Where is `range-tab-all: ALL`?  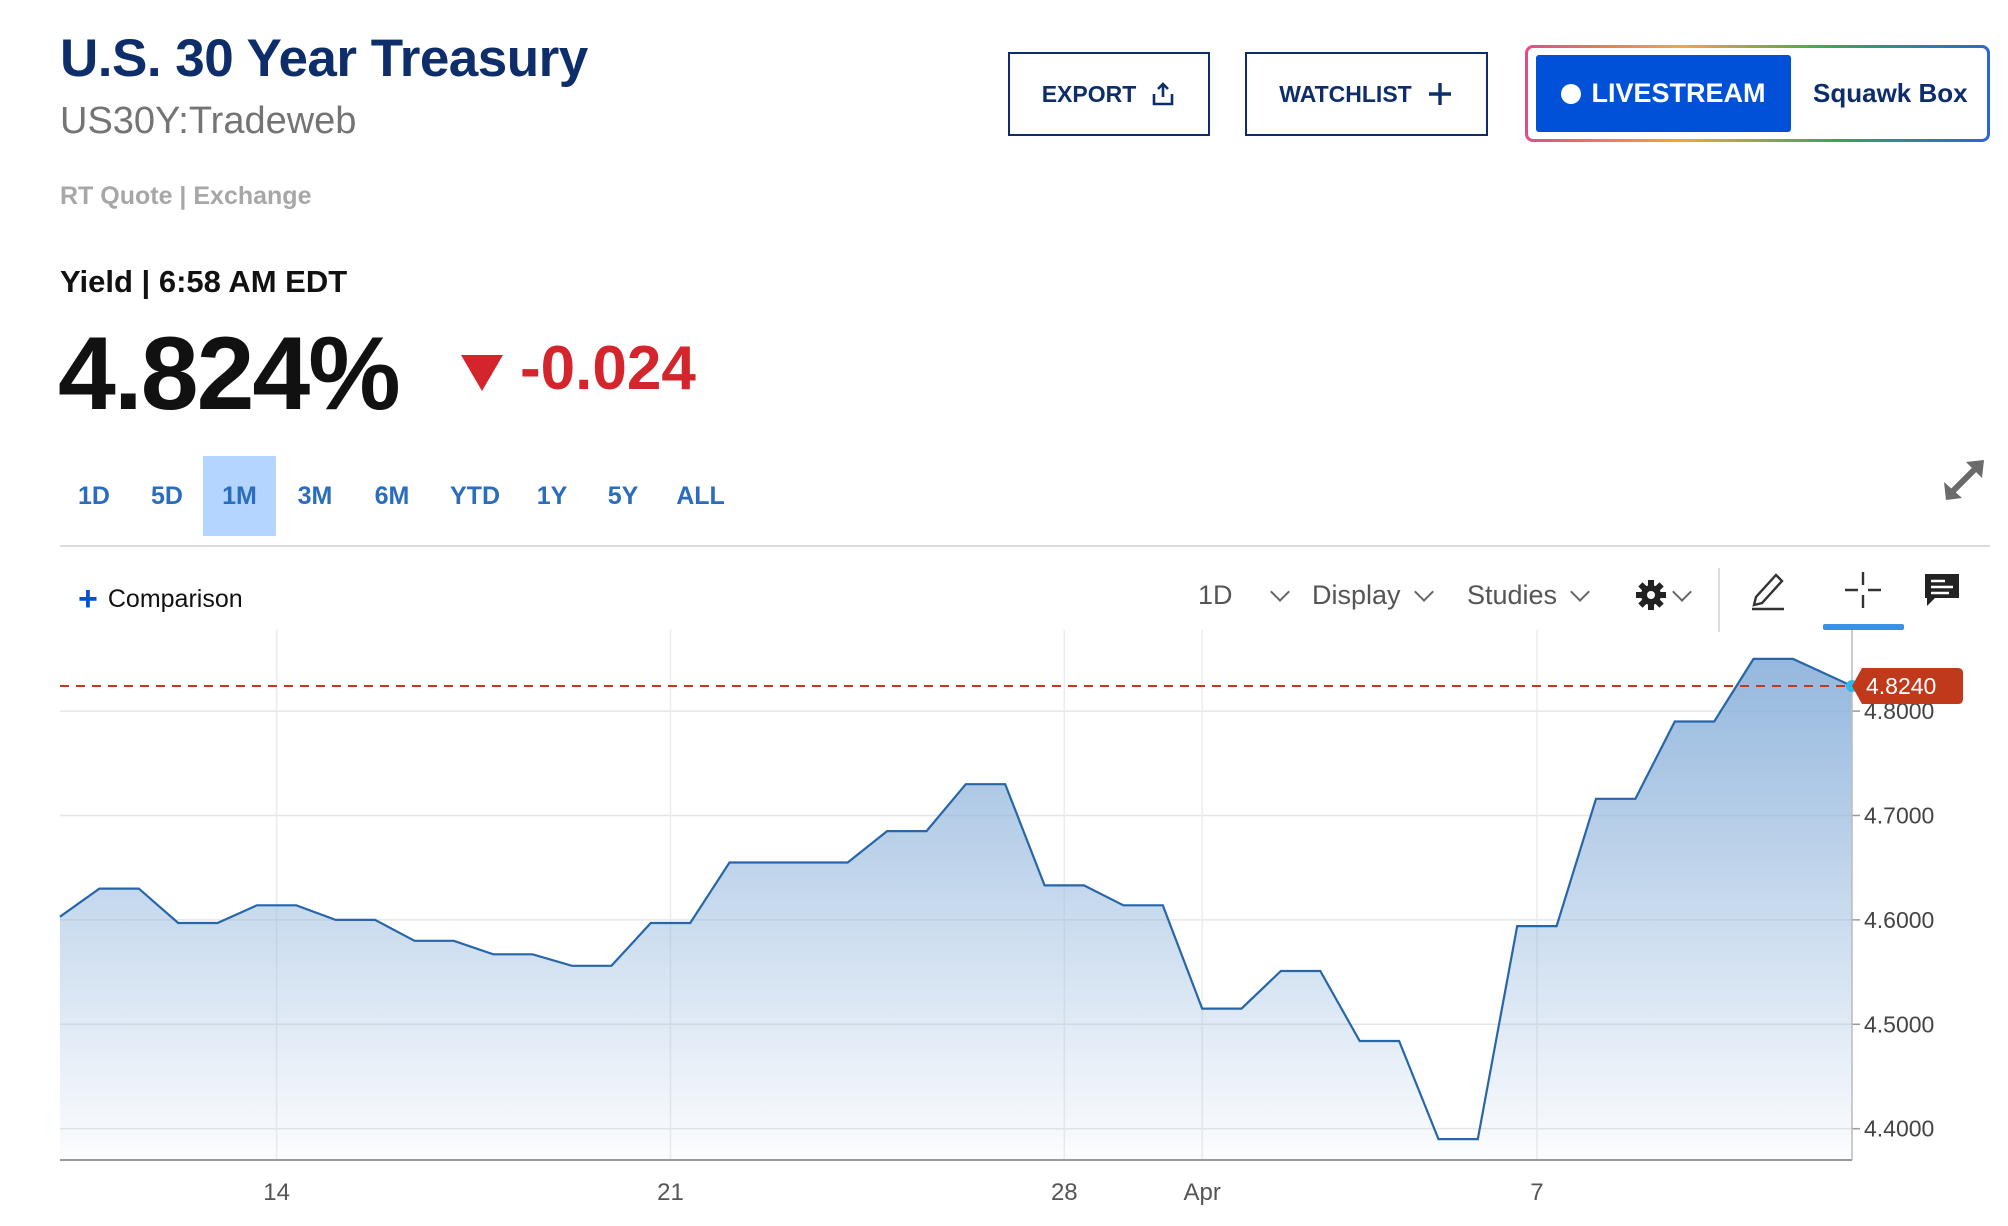
range-tab-all: ALL is located at coordinates (700, 496).